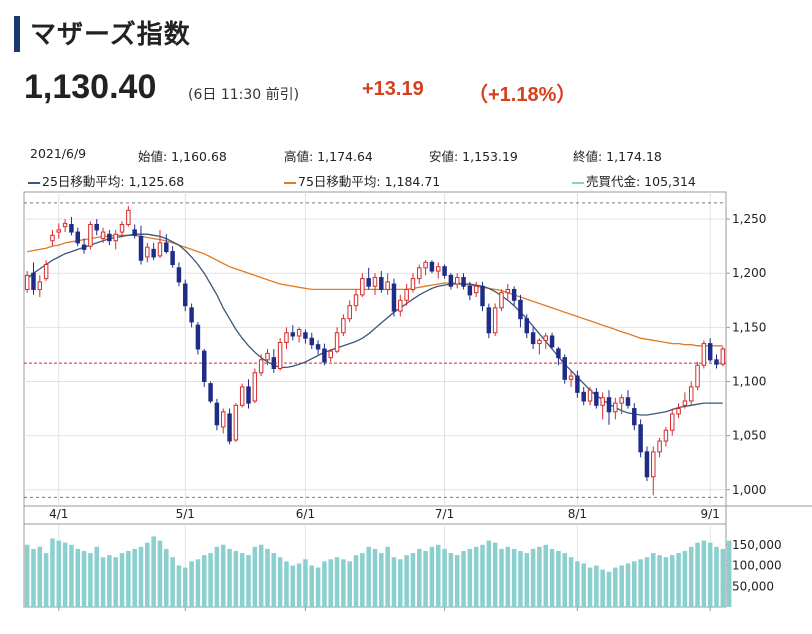  I want to click on volume-tick-label: 150,000, so click(757, 545).